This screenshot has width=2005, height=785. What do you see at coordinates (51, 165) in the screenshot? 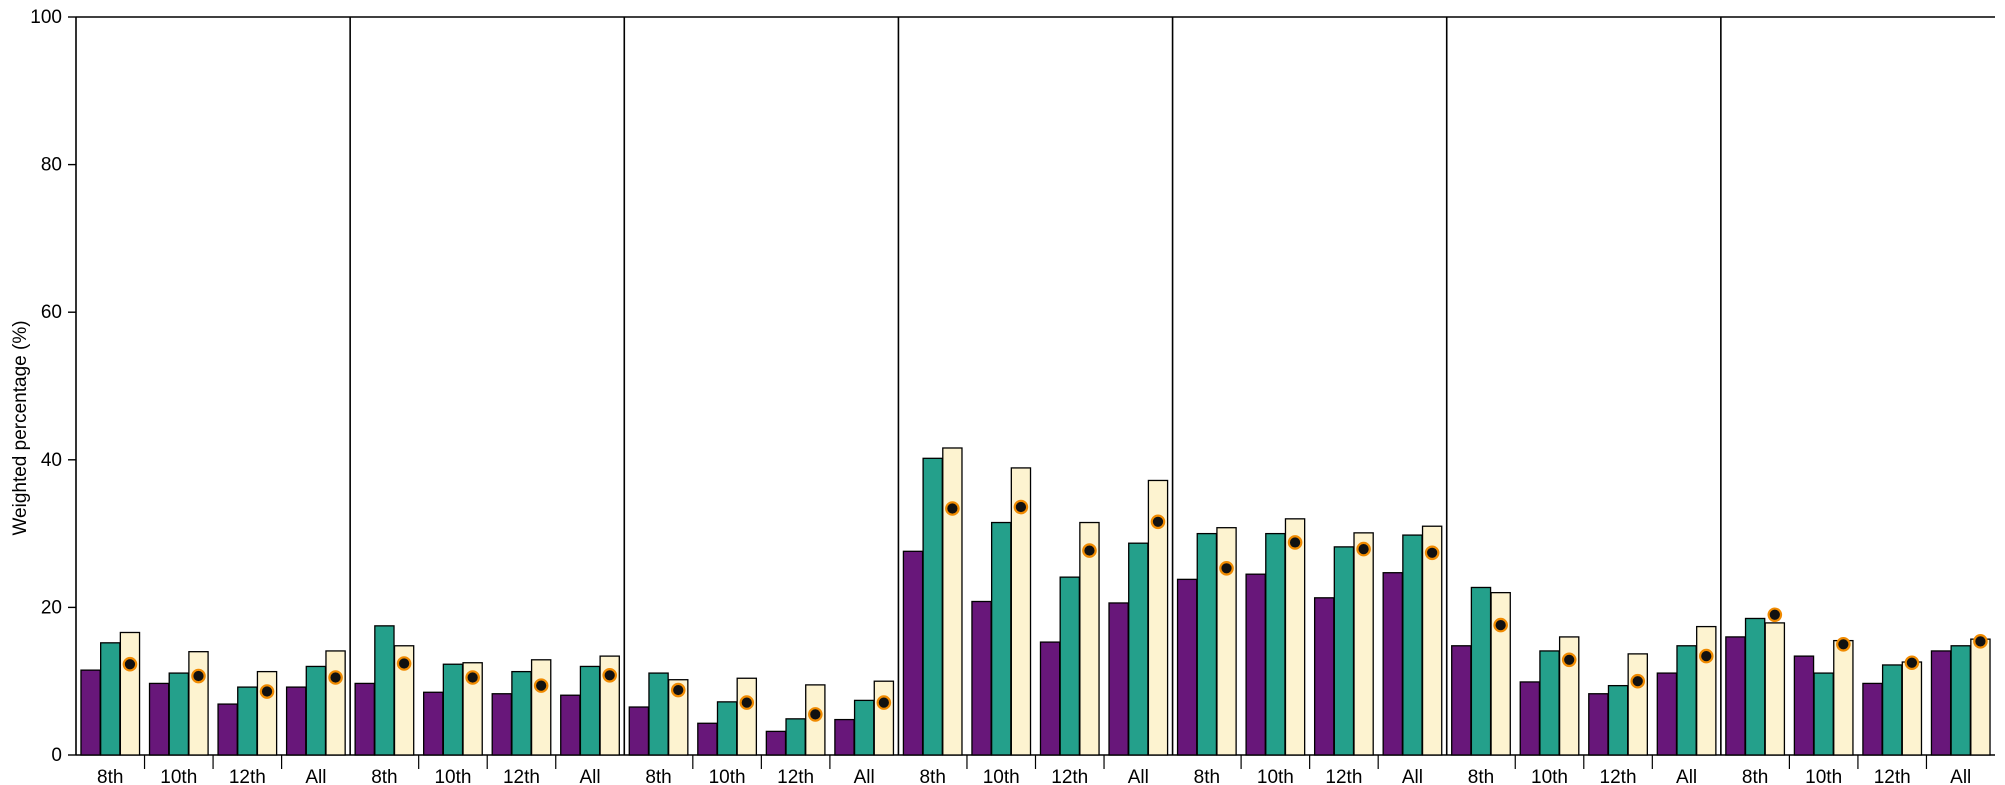
I see `y-tick-label: 80` at bounding box center [51, 165].